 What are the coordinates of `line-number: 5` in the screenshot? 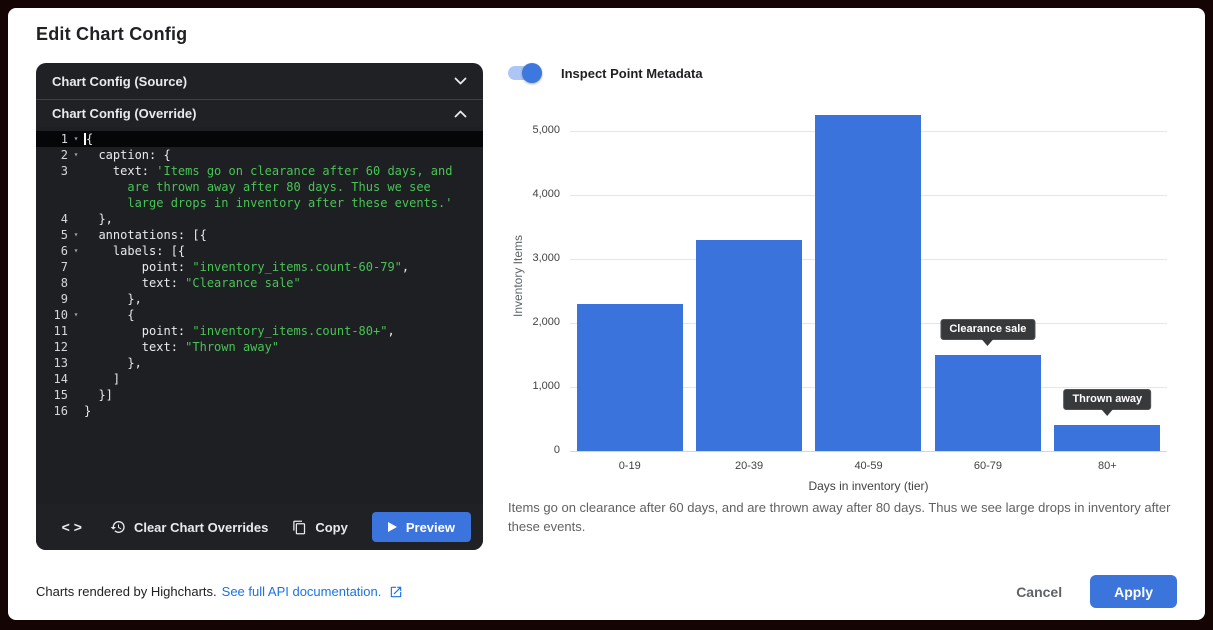 It's located at (64, 235).